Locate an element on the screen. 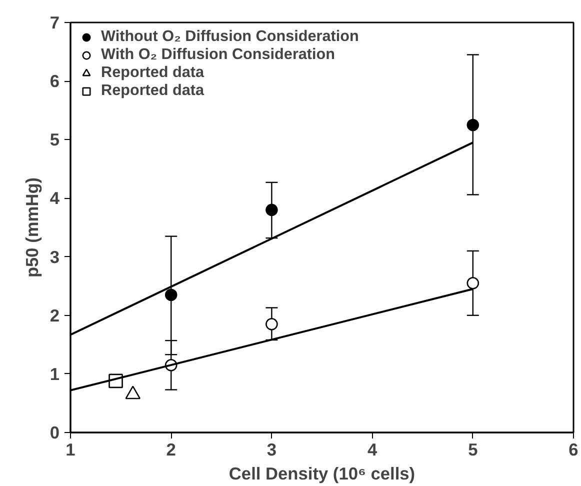  x-tick-label: 1 is located at coordinates (71, 450).